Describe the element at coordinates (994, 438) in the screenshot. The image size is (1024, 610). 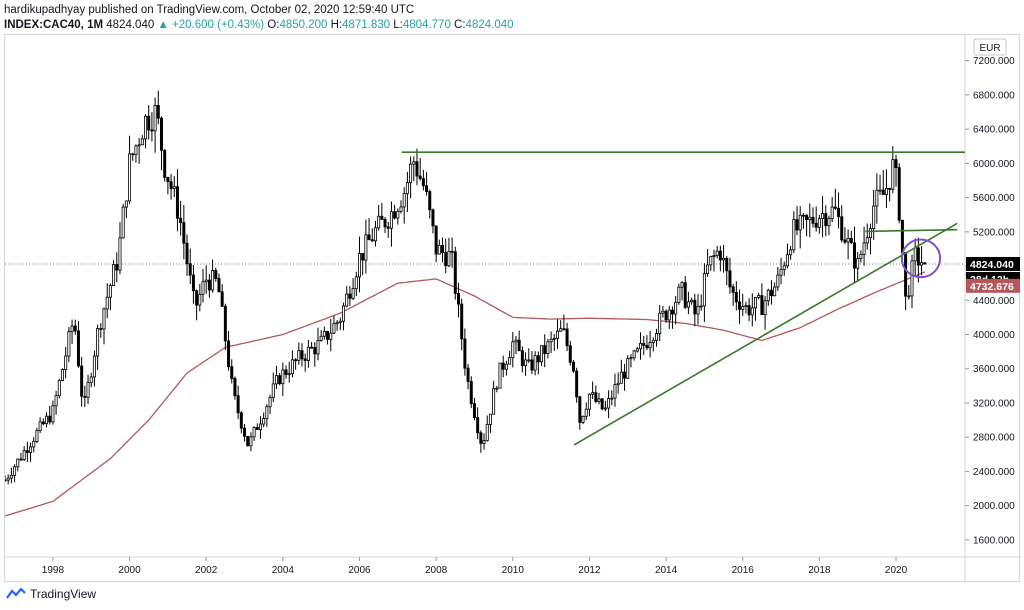
I see `y-tick-label: 2800.000` at that location.